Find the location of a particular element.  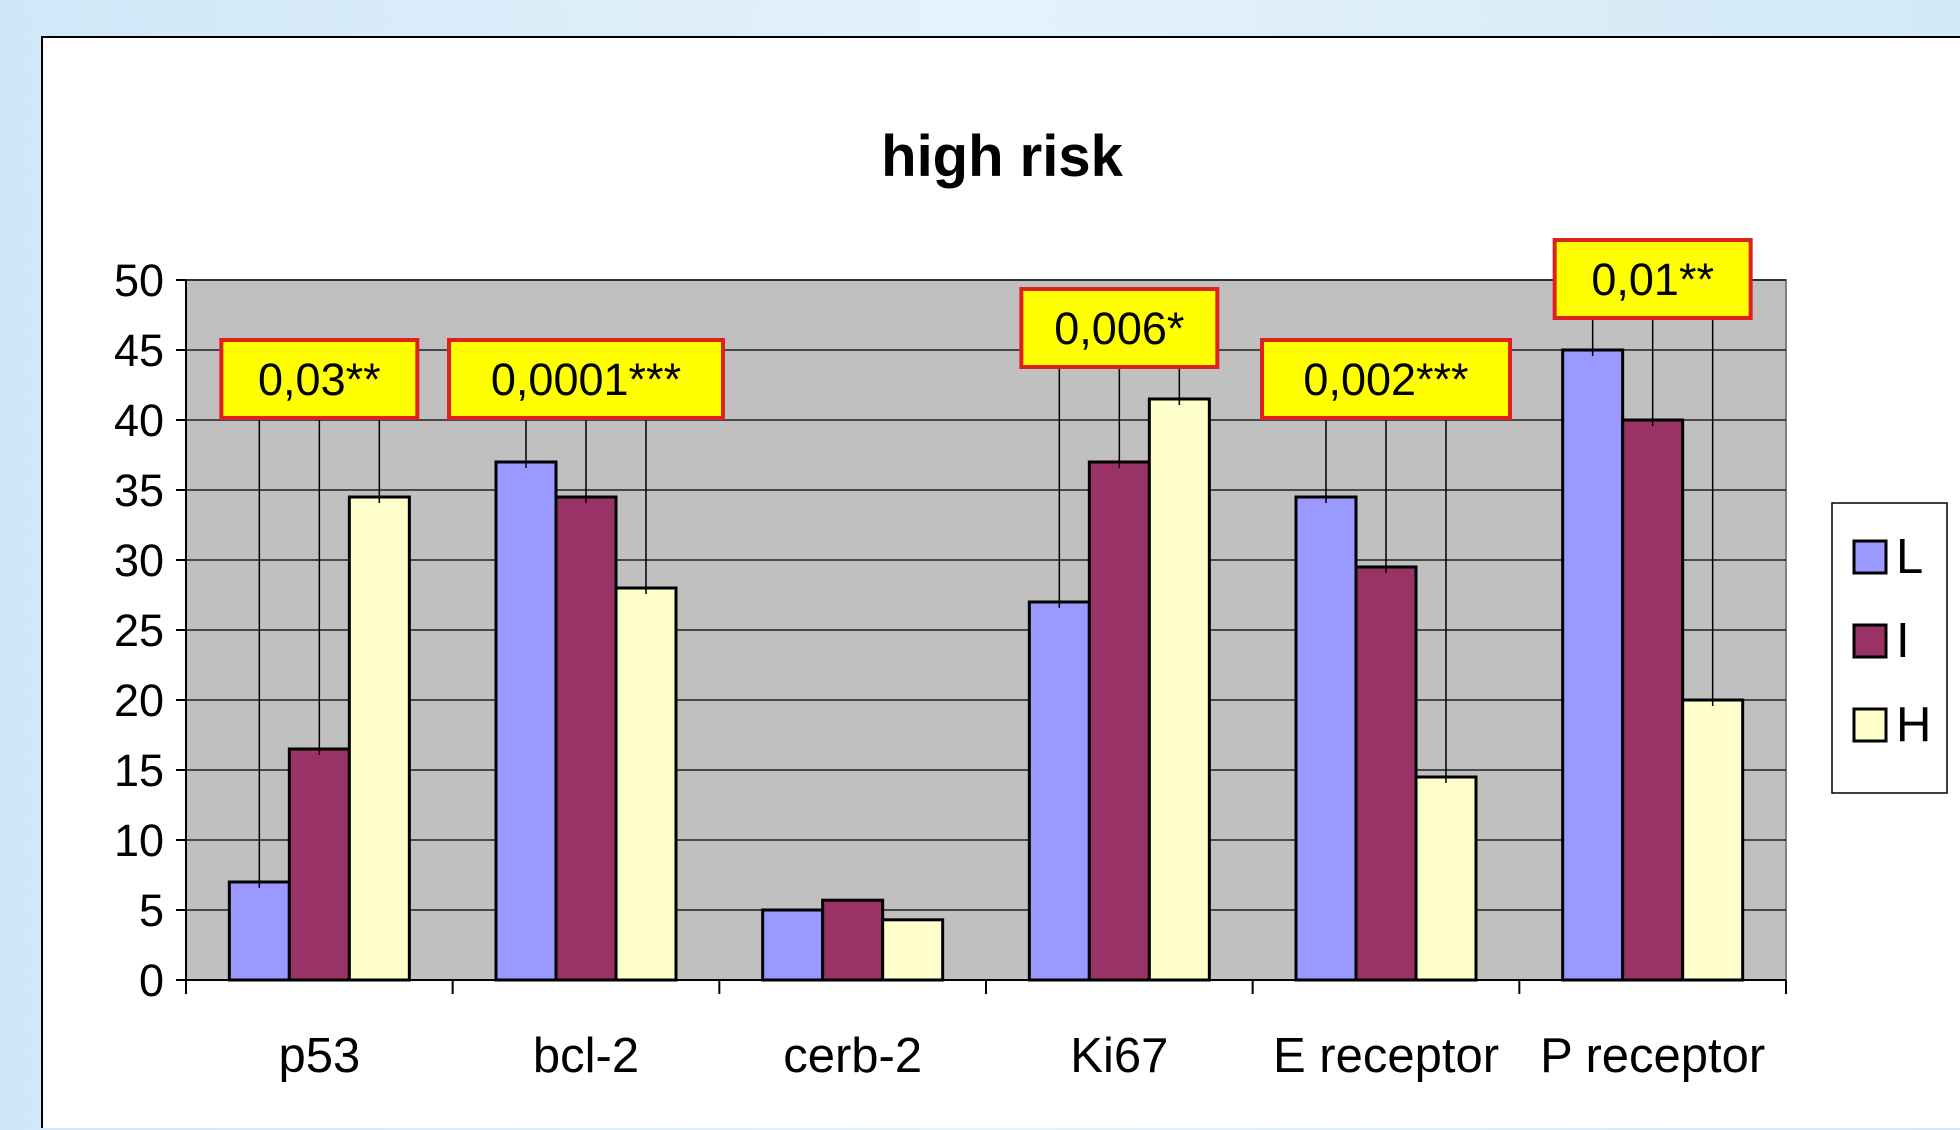

legend-label-H: H is located at coordinates (1913, 725).